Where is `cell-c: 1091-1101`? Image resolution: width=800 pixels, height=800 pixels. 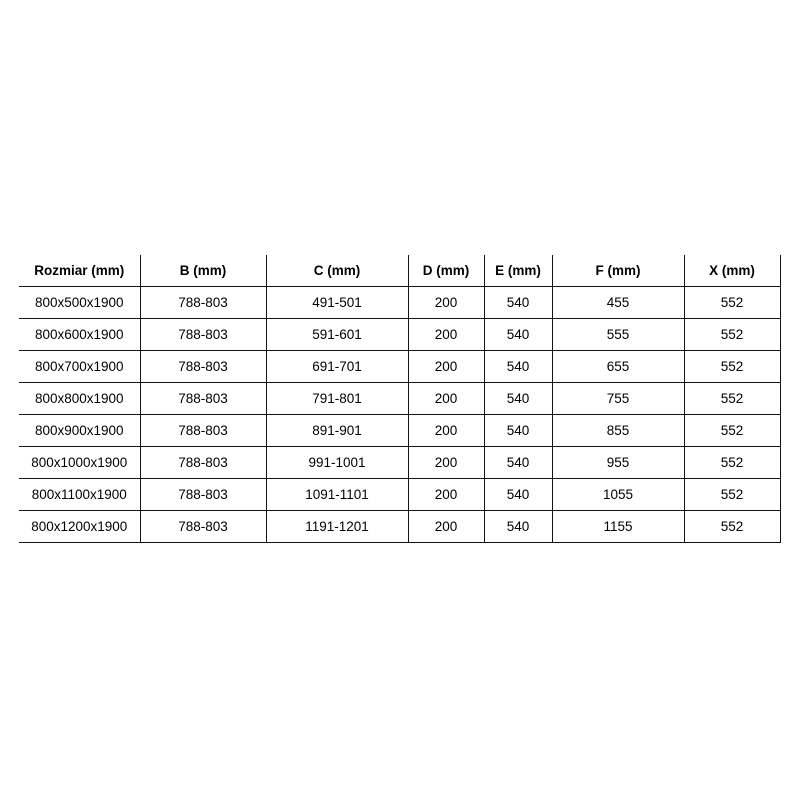 cell-c: 1091-1101 is located at coordinates (337, 494).